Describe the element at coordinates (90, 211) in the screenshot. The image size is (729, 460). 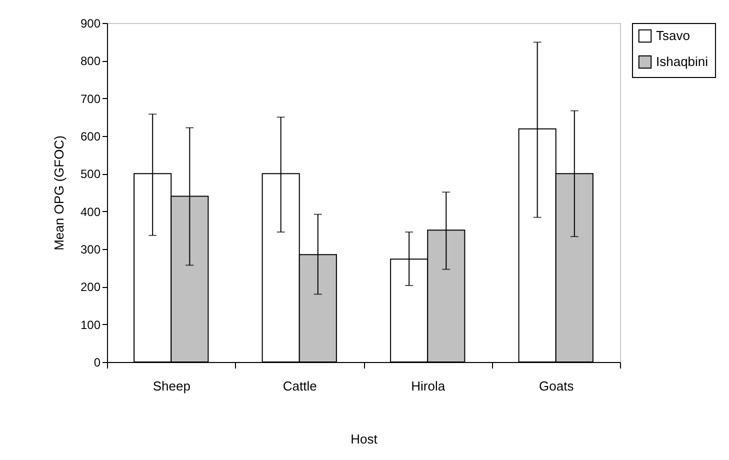
I see `y-tick-label: 400` at that location.